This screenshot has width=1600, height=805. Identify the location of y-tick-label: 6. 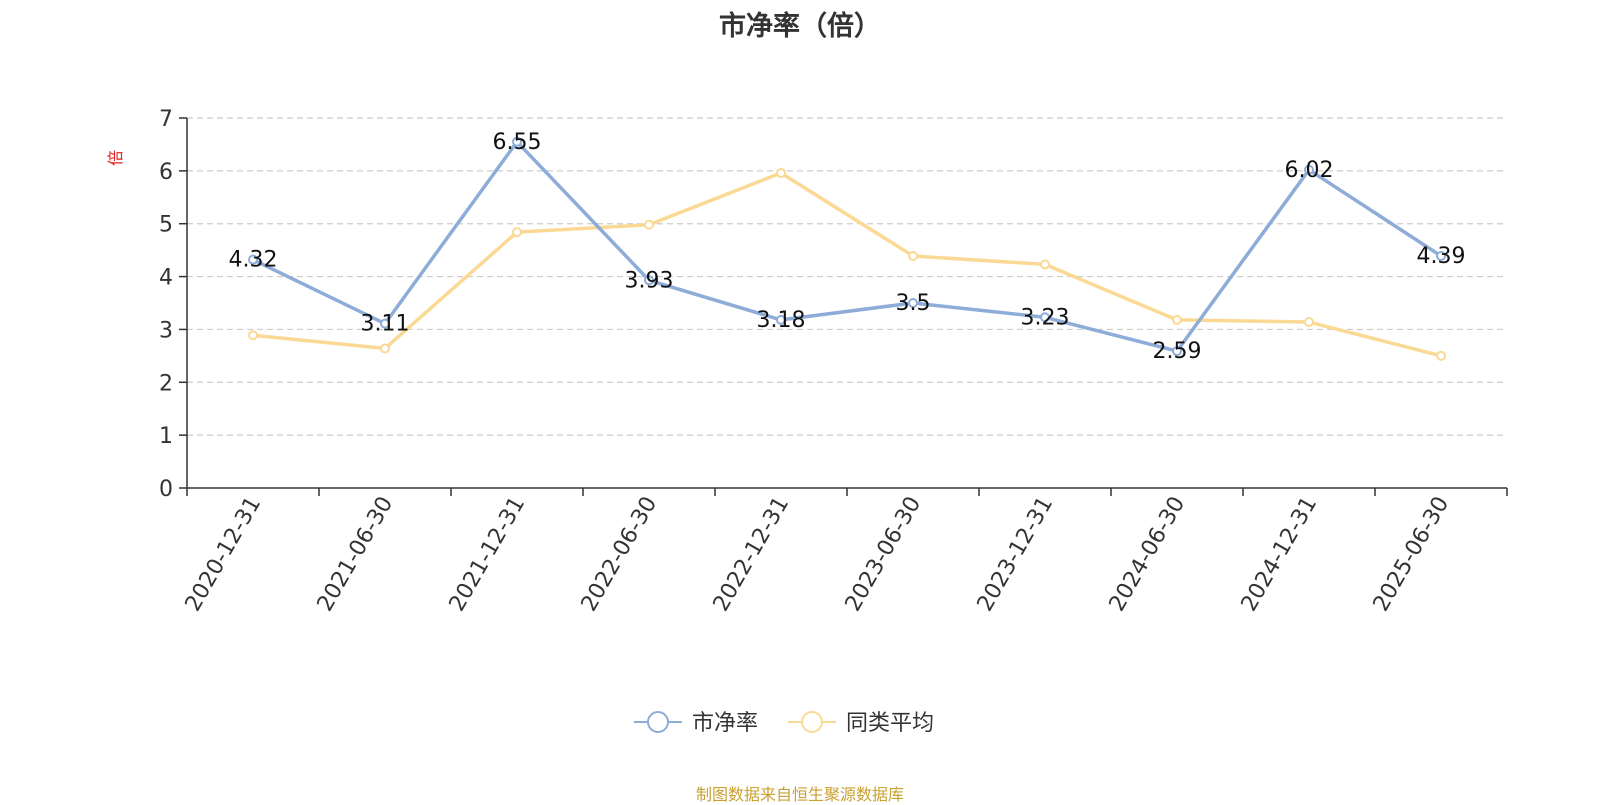
(166, 172).